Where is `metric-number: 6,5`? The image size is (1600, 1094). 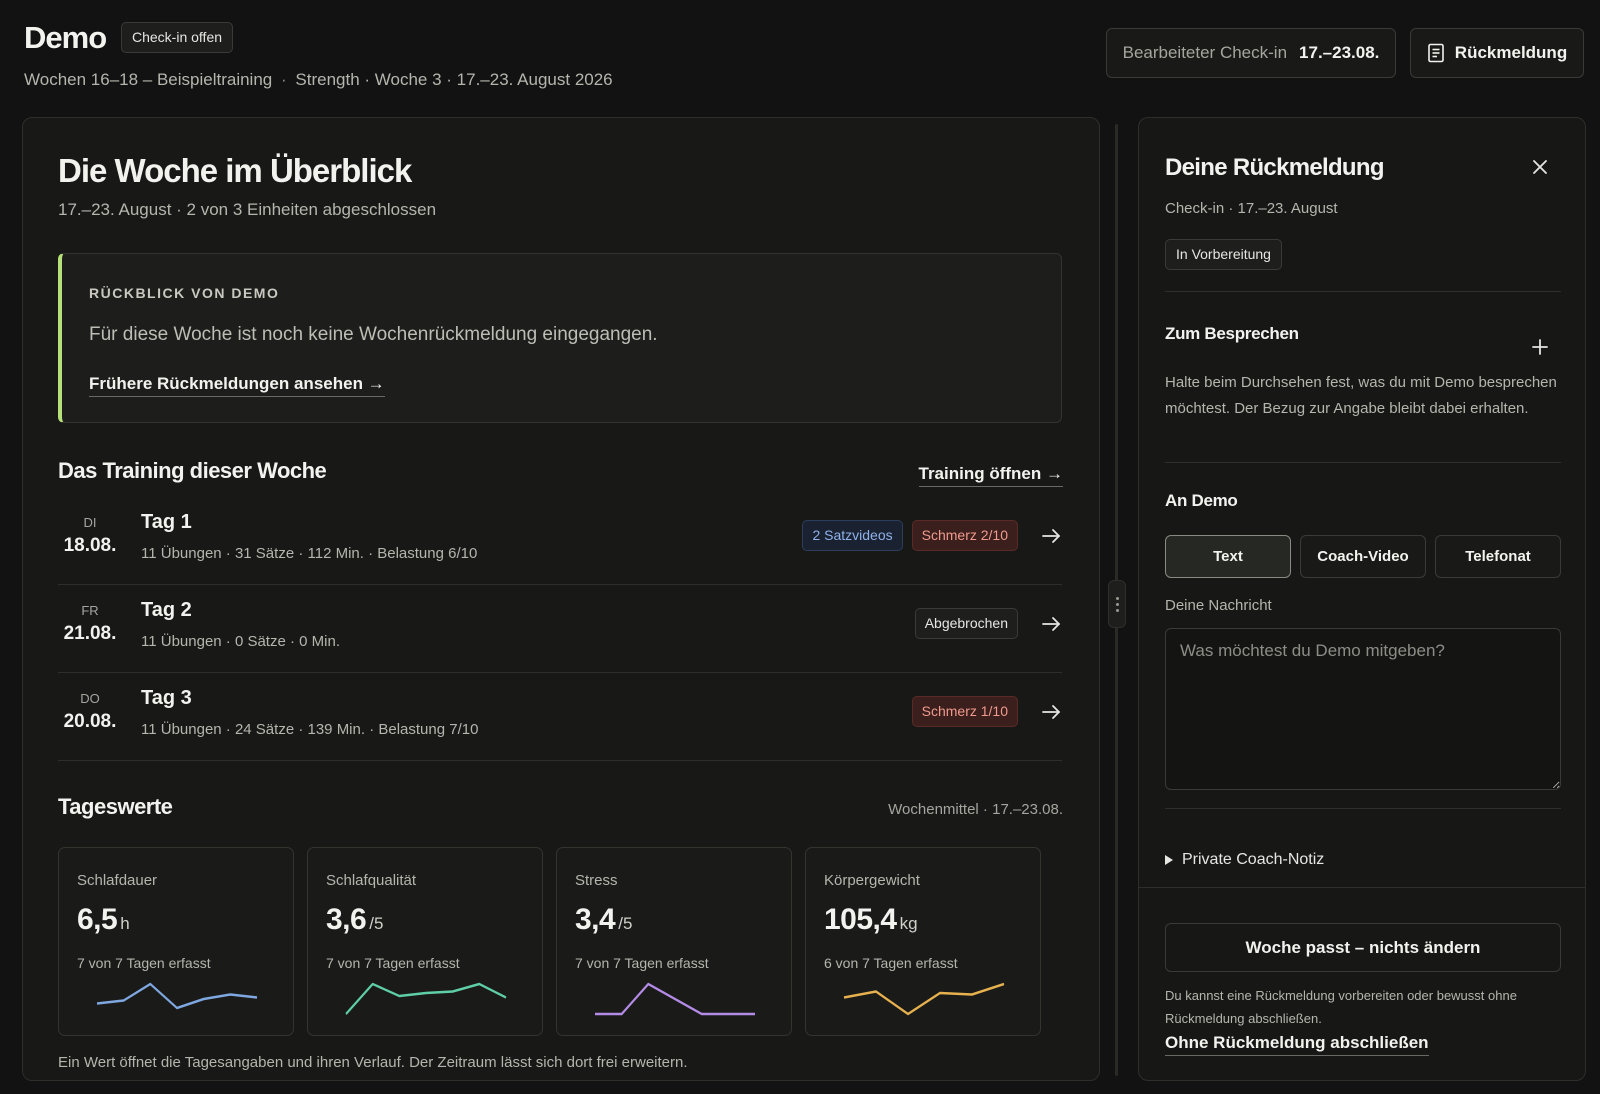
metric-number: 6,5 is located at coordinates (97, 919).